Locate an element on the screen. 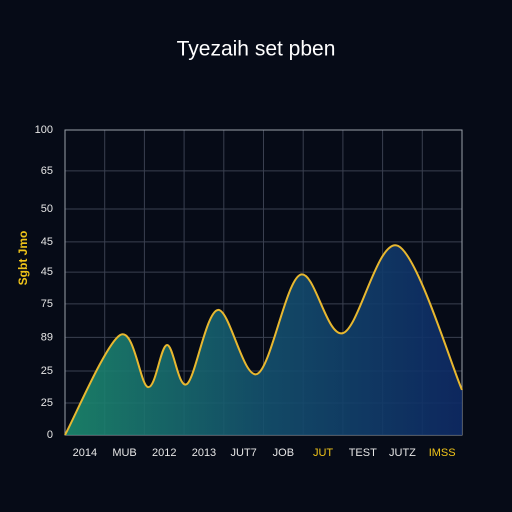  x-tick-label: 2012 is located at coordinates (164, 453).